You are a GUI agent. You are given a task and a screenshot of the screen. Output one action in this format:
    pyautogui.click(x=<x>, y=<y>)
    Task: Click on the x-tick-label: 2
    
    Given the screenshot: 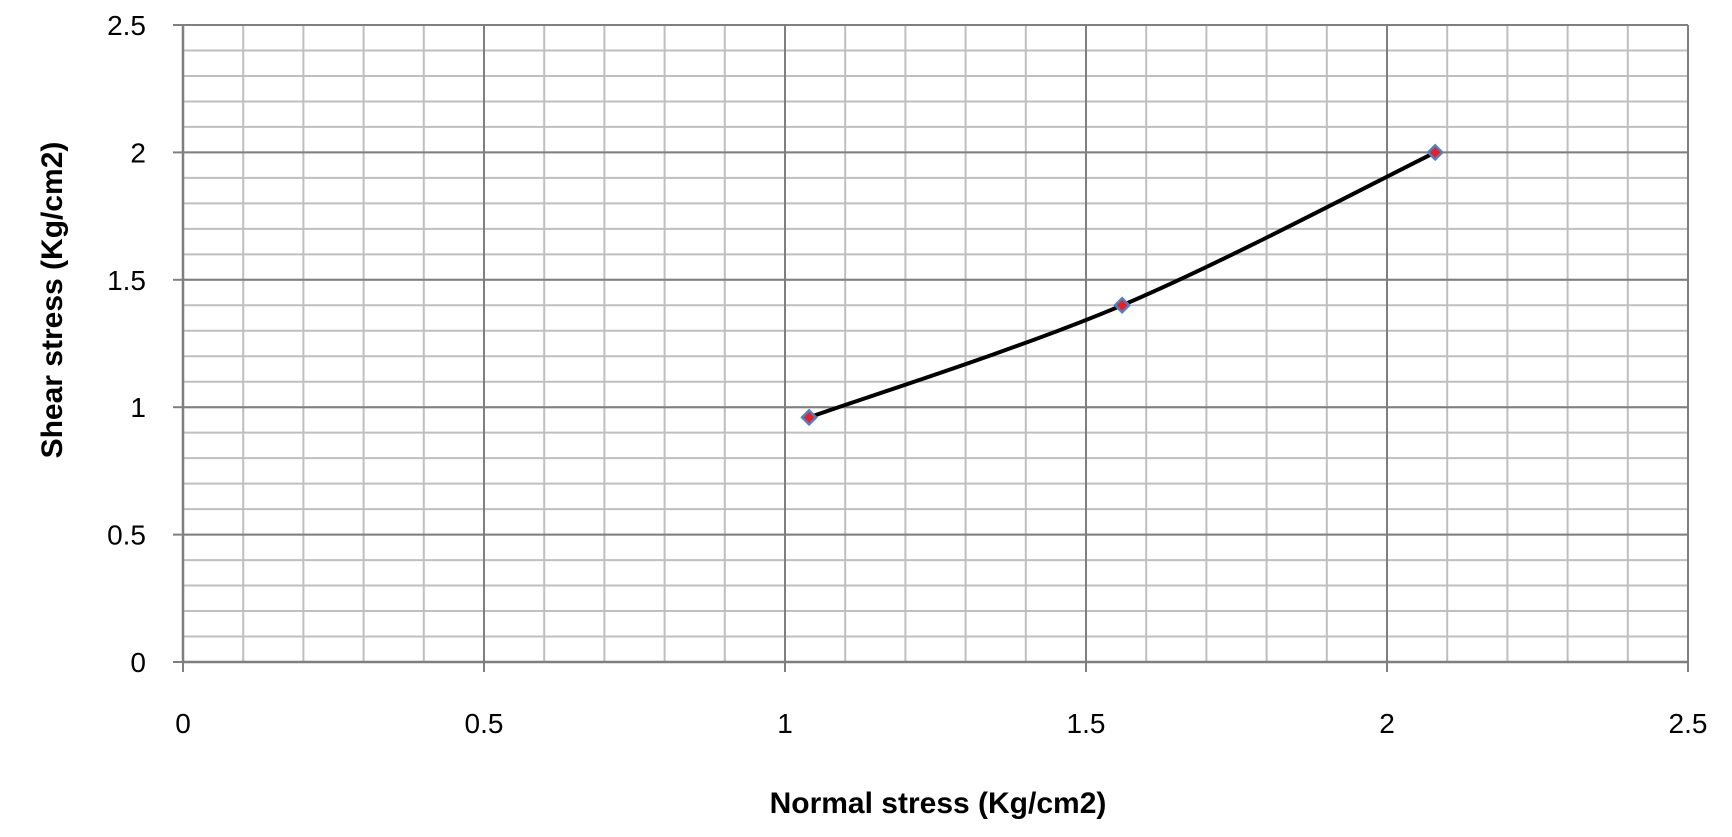 What is the action you would take?
    pyautogui.click(x=1387, y=723)
    